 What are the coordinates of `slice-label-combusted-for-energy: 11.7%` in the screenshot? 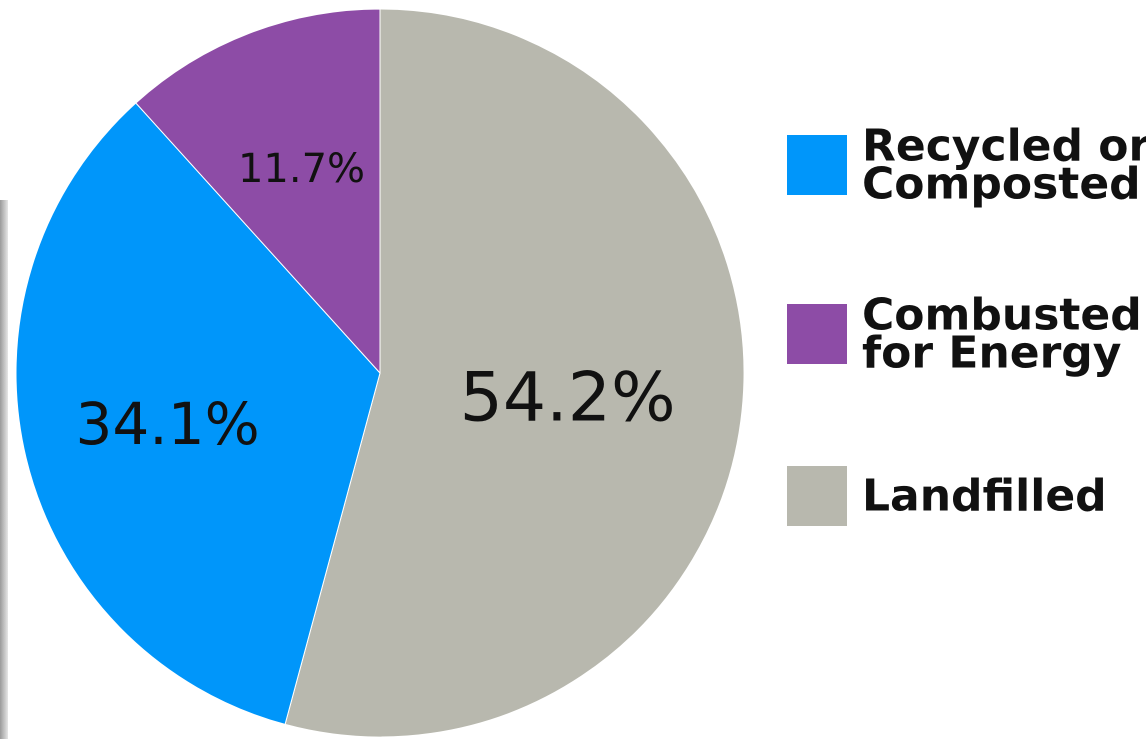 It's located at (301, 169).